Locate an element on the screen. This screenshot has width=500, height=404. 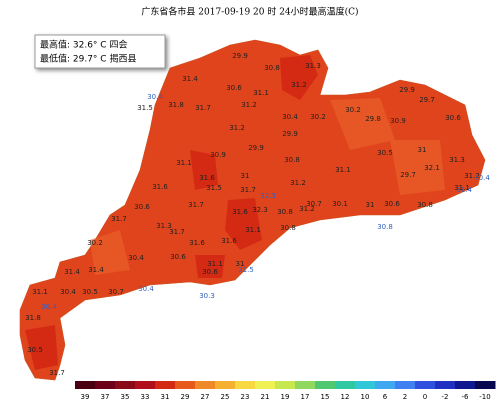
legend-label: 0 is located at coordinates (425, 397).